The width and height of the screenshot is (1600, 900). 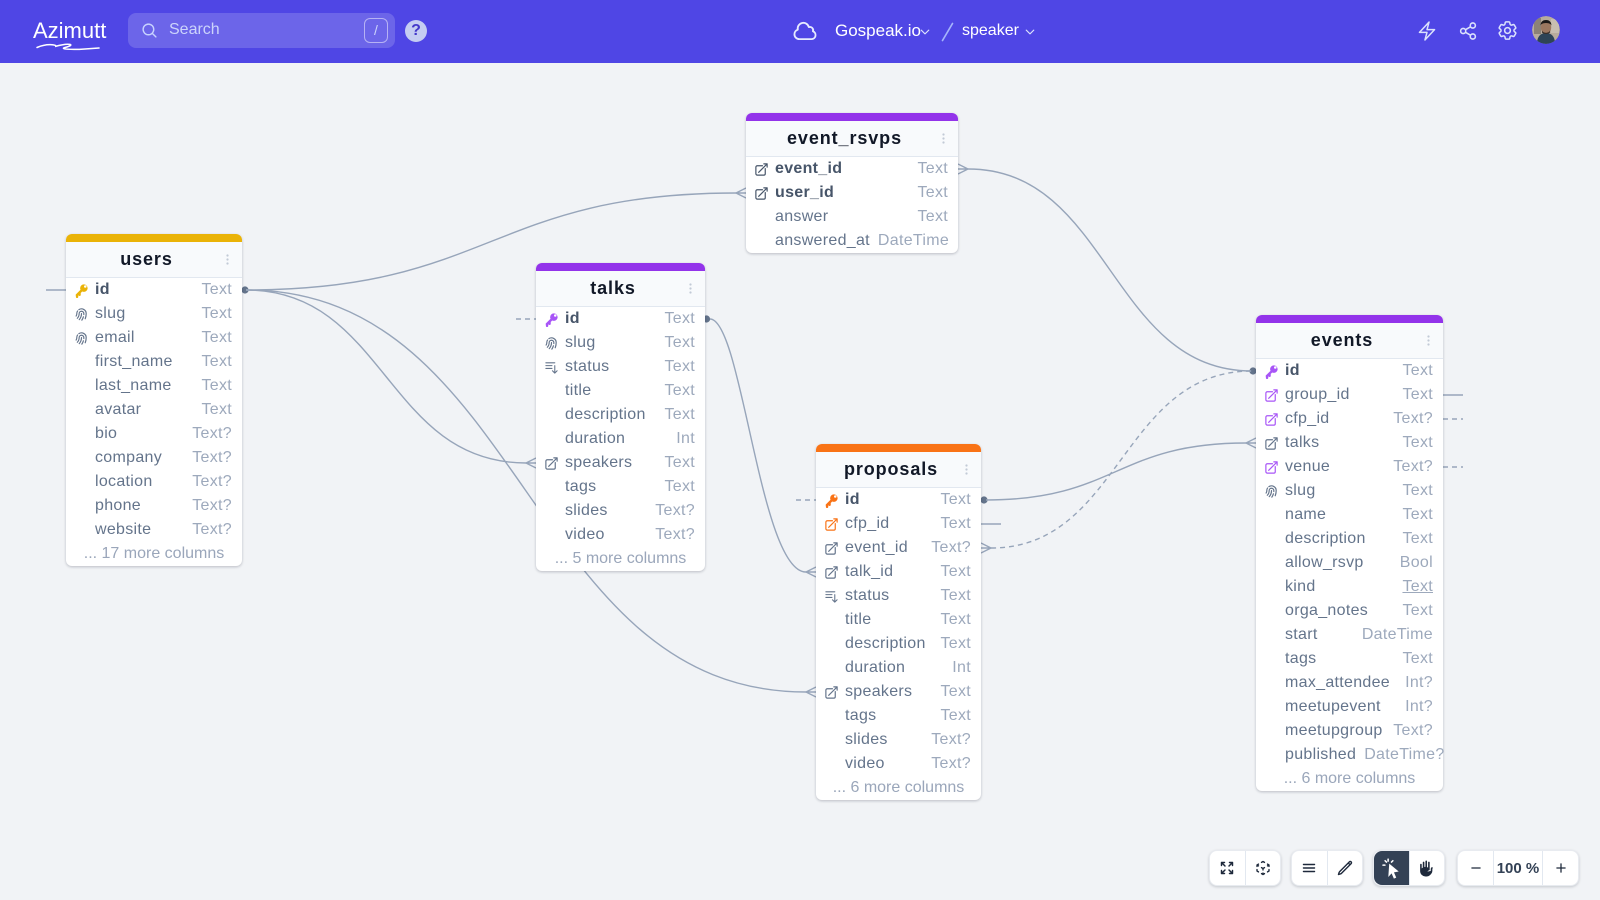 What do you see at coordinates (69, 30) in the screenshot?
I see `svg-text: Azimutt` at bounding box center [69, 30].